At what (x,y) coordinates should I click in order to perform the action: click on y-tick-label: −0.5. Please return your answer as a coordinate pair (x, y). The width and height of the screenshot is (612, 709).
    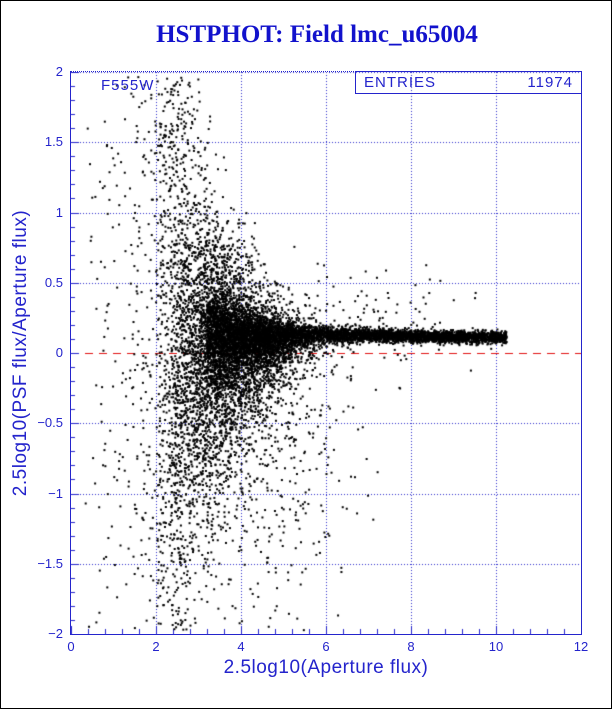
    Looking at the image, I should click on (50, 423).